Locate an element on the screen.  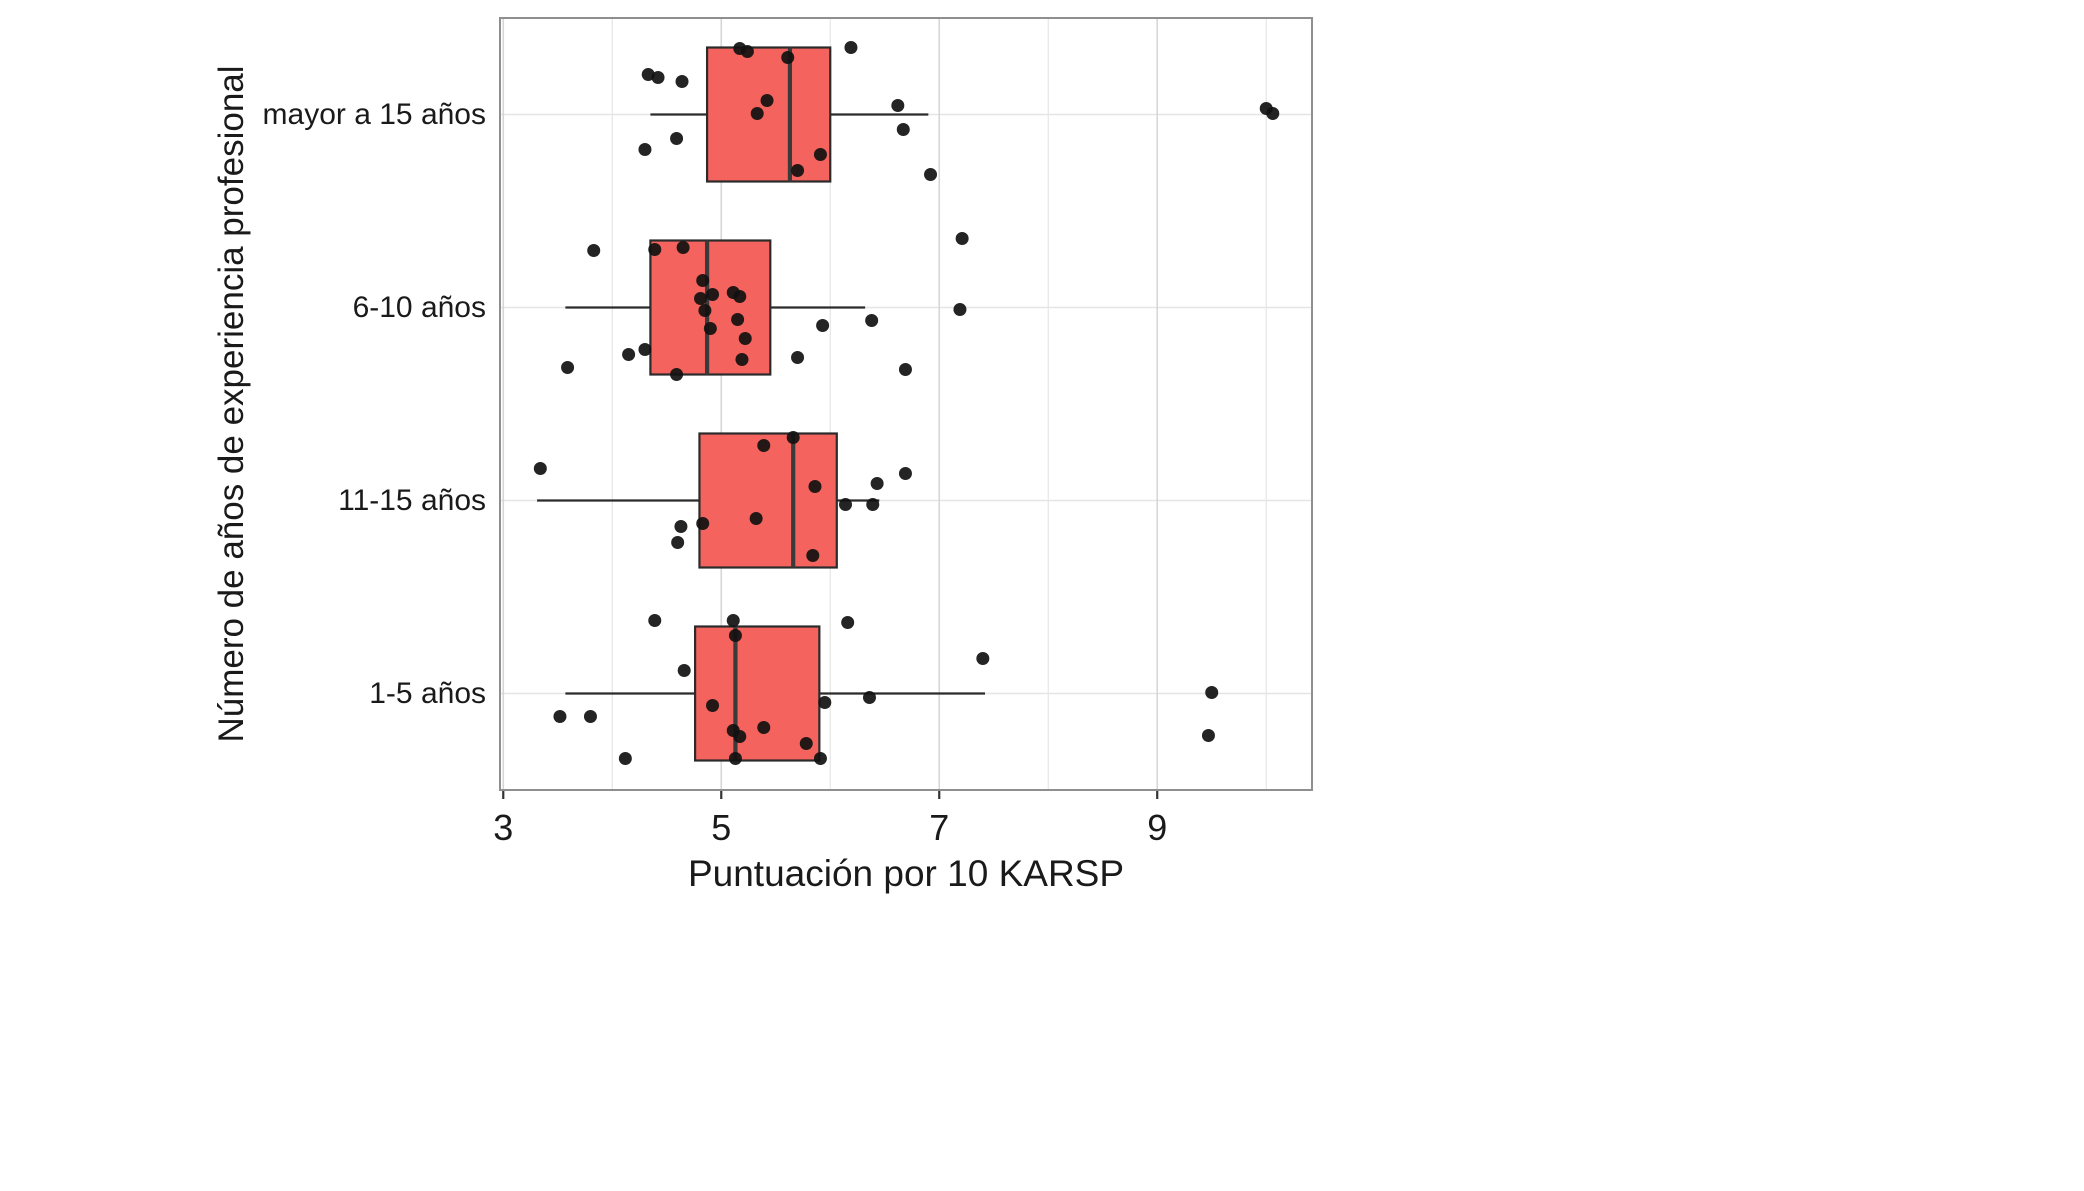
x-tick-label: 3 is located at coordinates (503, 827).